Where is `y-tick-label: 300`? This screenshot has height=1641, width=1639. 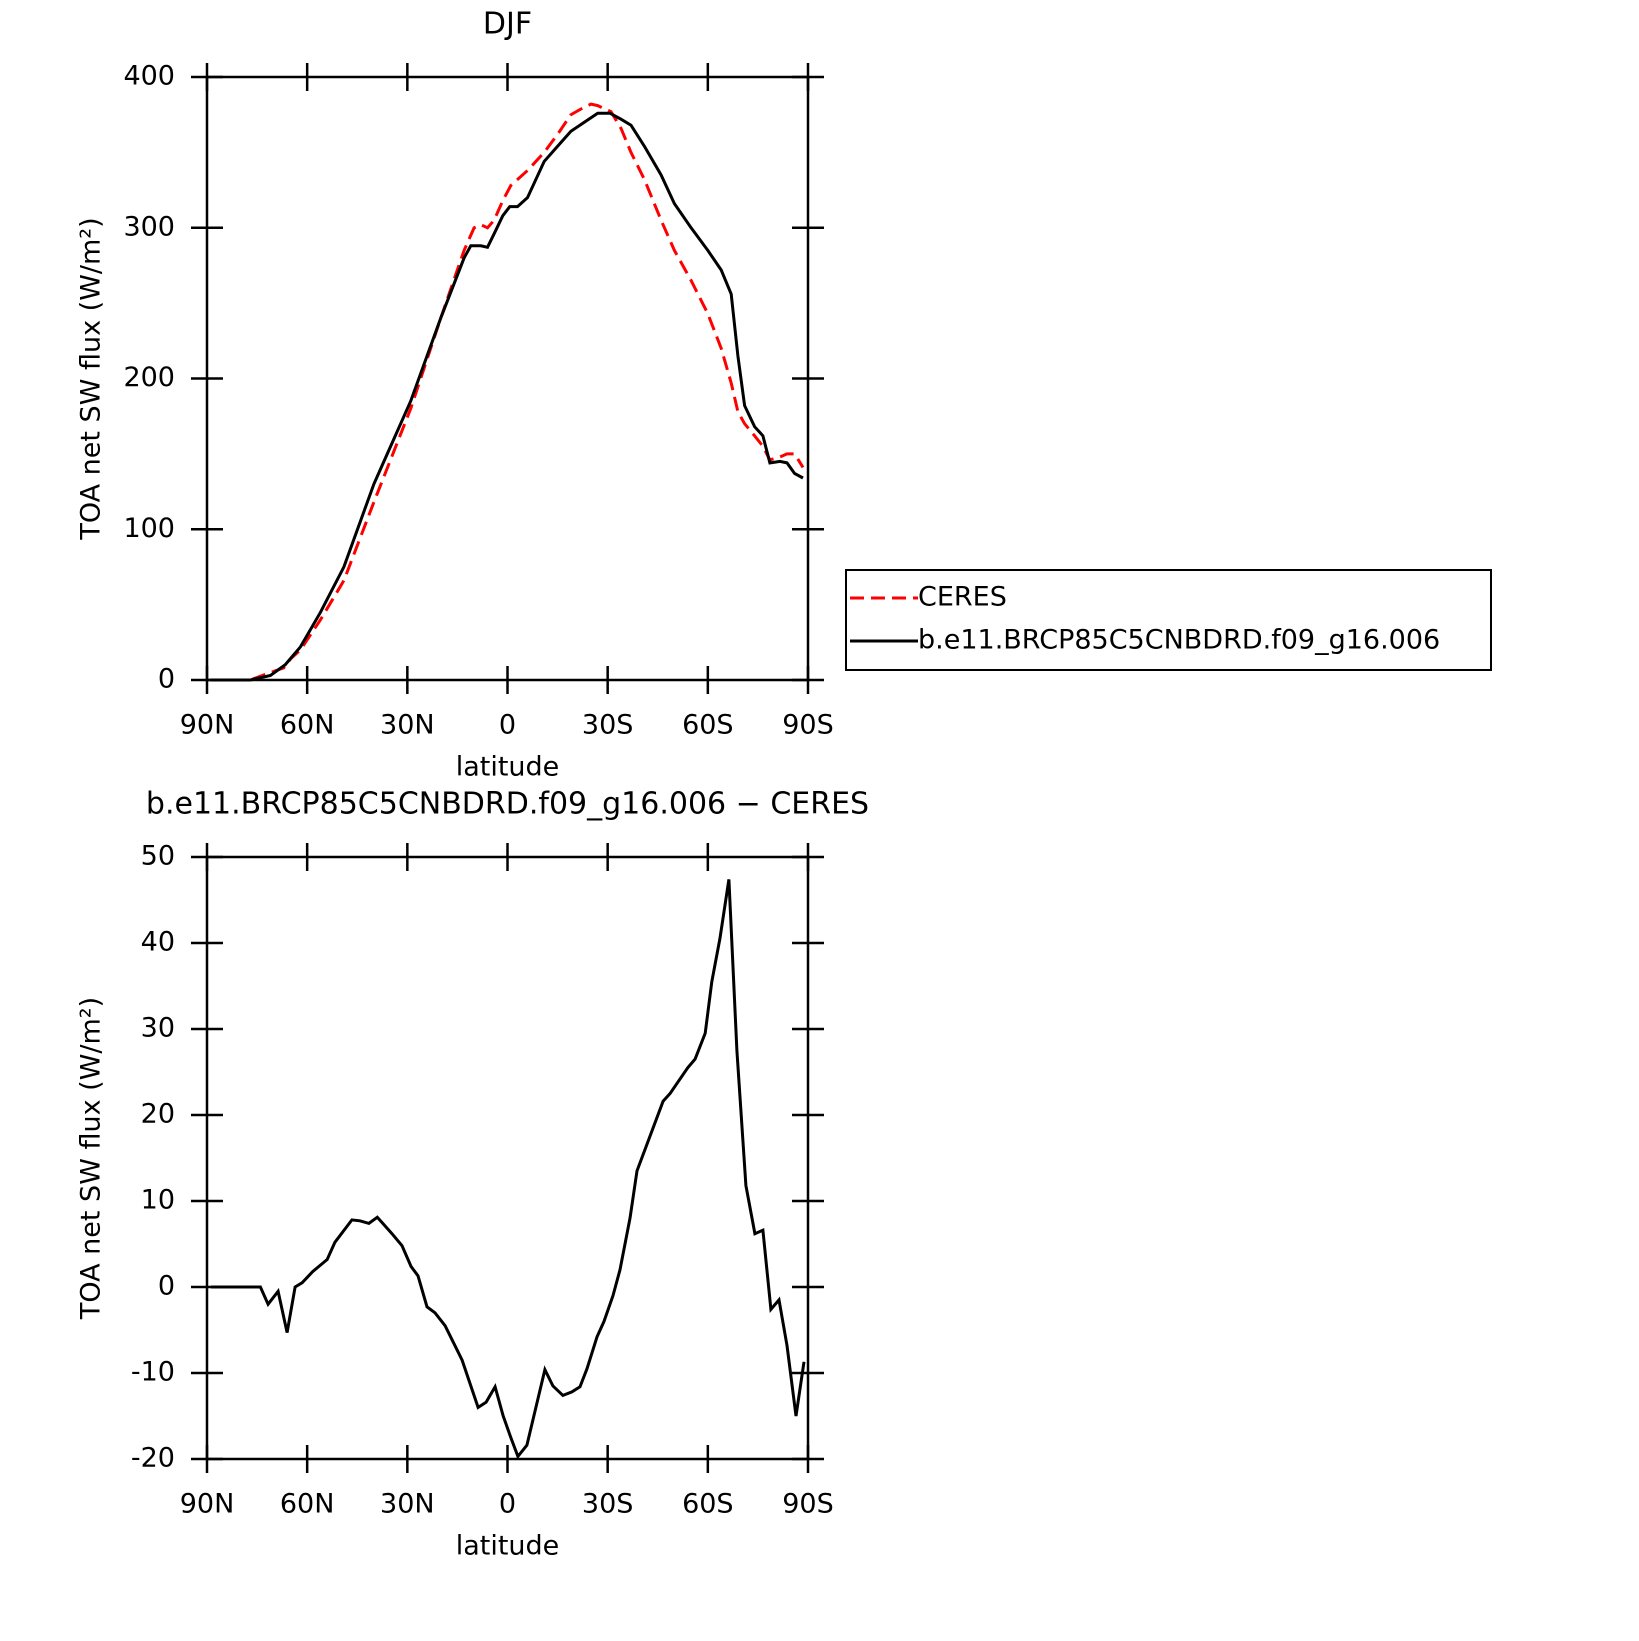 y-tick-label: 300 is located at coordinates (149, 226).